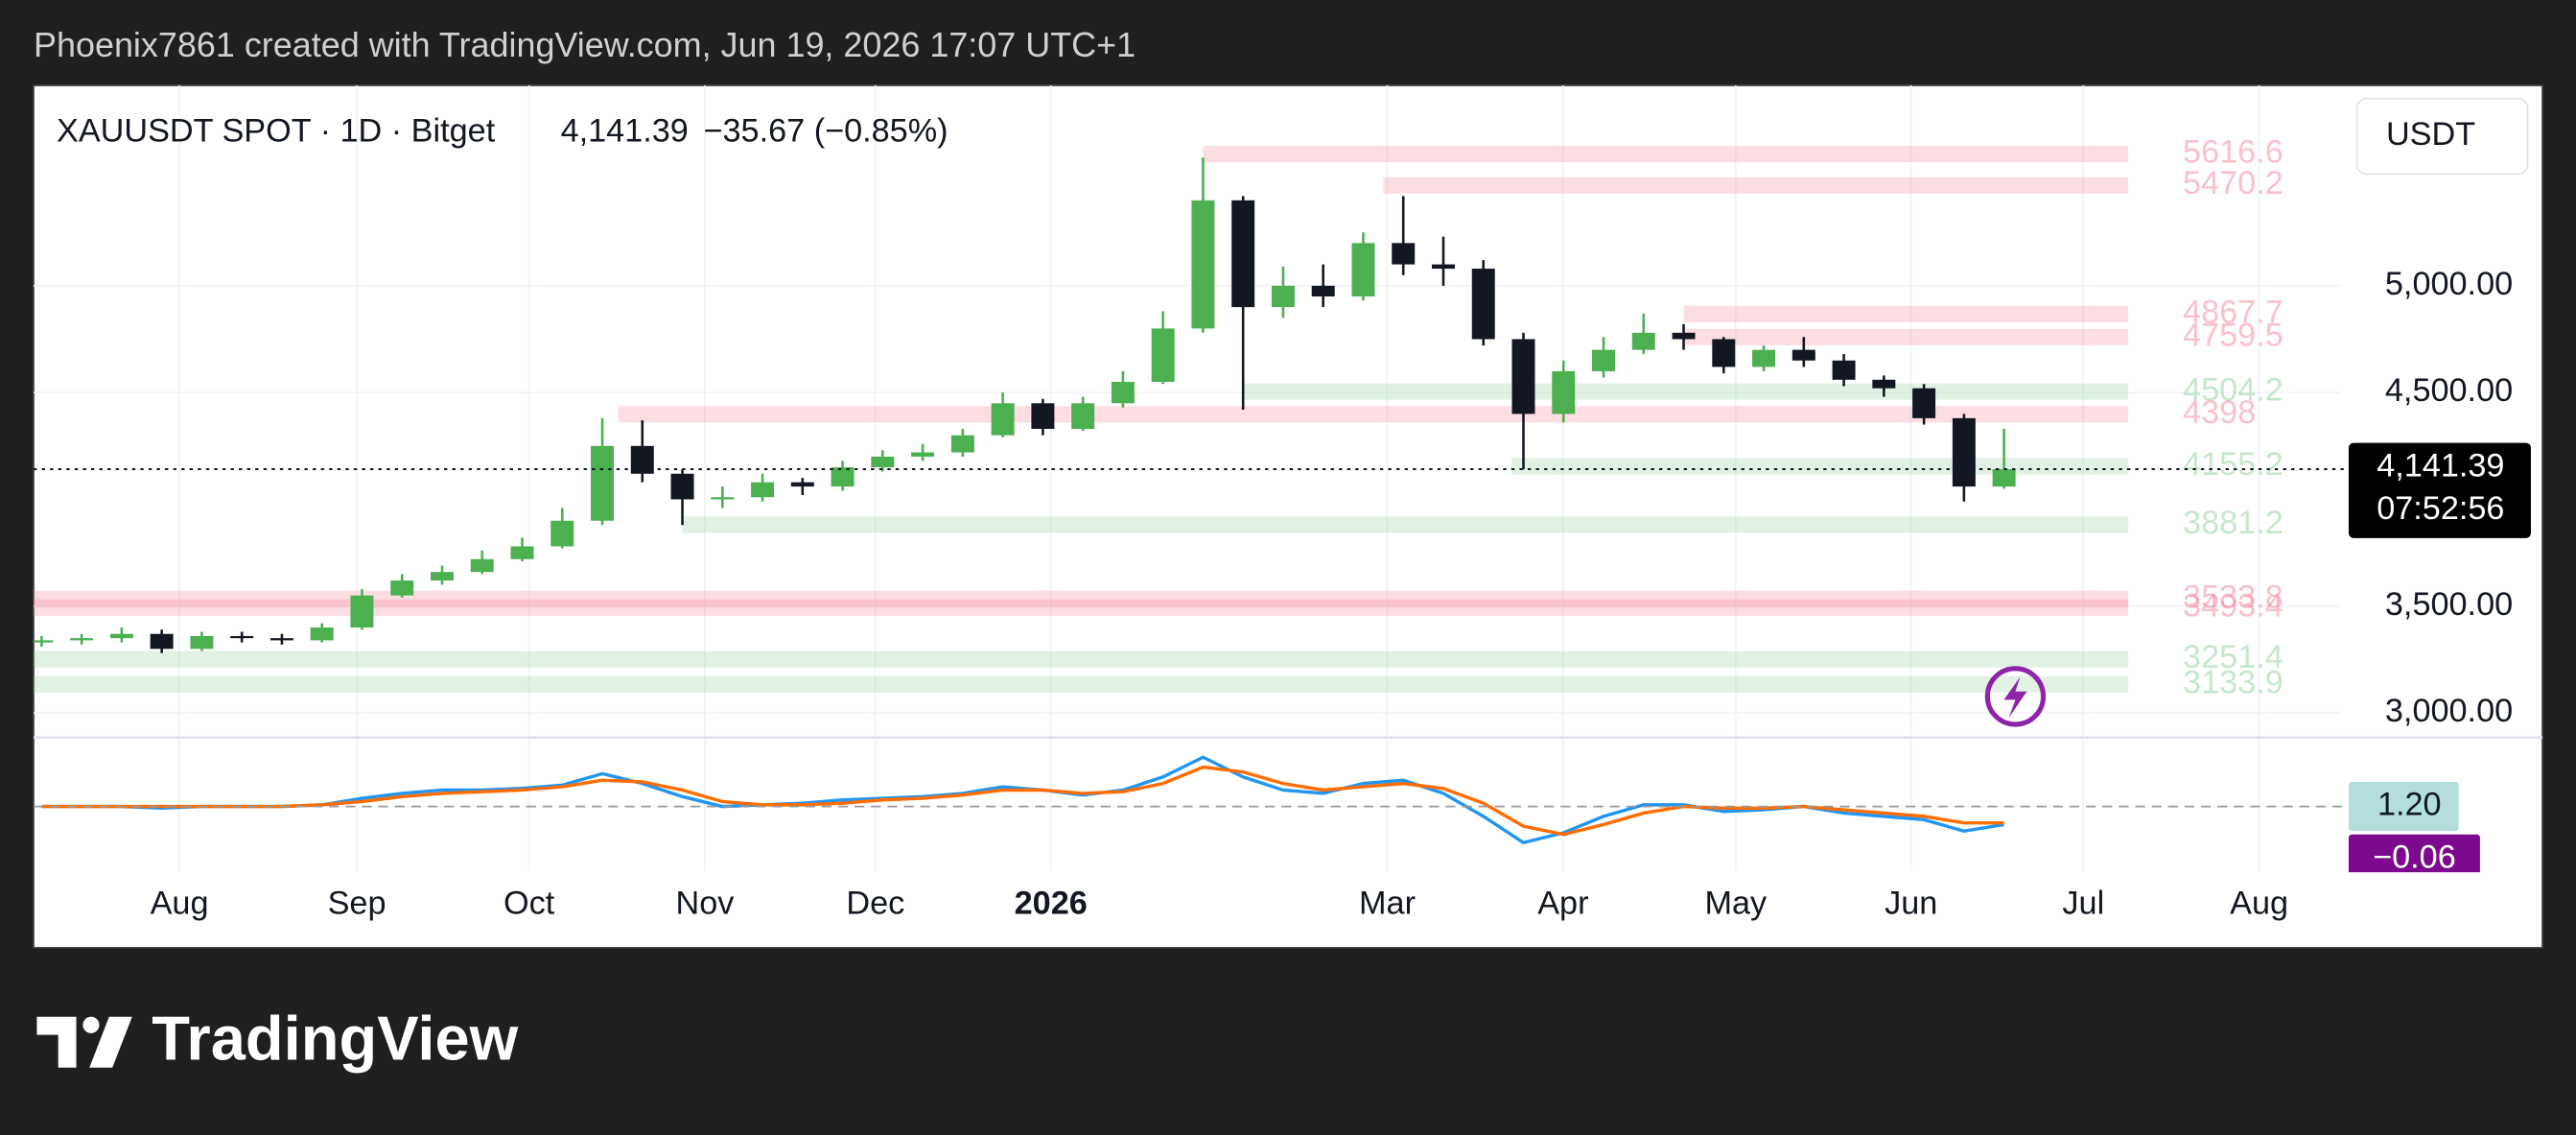 Image resolution: width=2576 pixels, height=1135 pixels. I want to click on macd-line, so click(1022, 801).